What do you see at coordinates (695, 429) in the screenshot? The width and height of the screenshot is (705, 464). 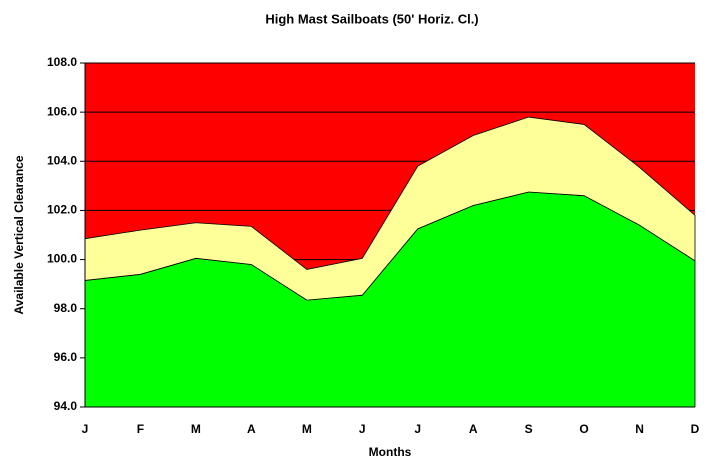 I see `x-tick-label: D` at bounding box center [695, 429].